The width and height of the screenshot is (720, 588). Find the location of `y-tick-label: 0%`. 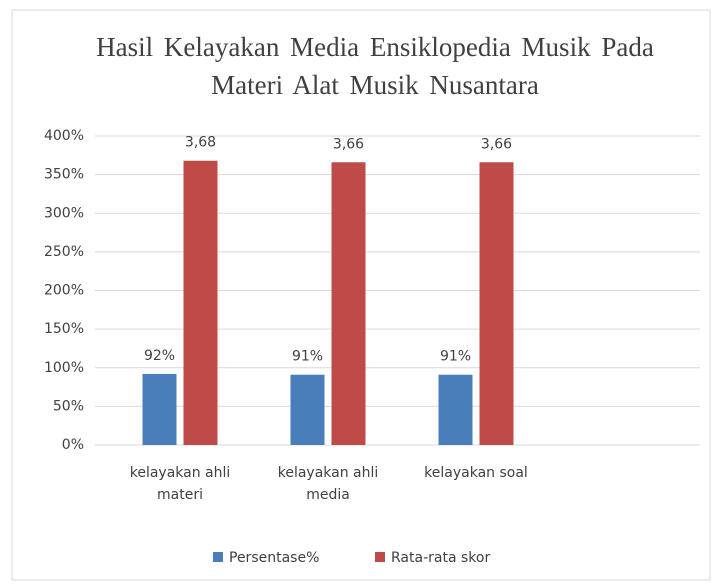

y-tick-label: 0% is located at coordinates (73, 445).